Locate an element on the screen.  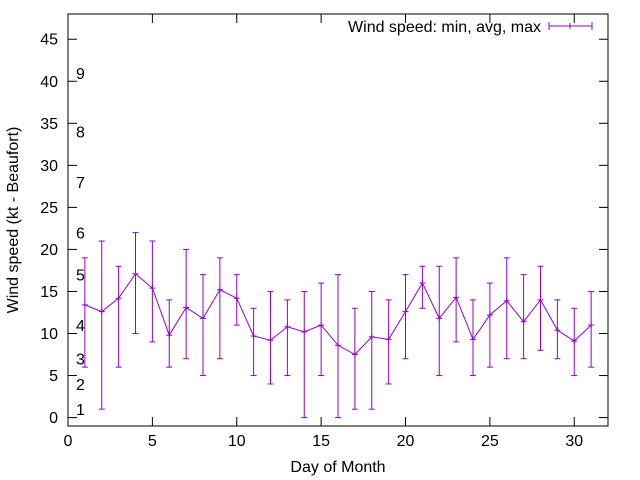
beaufort-label: 6 is located at coordinates (80, 234).